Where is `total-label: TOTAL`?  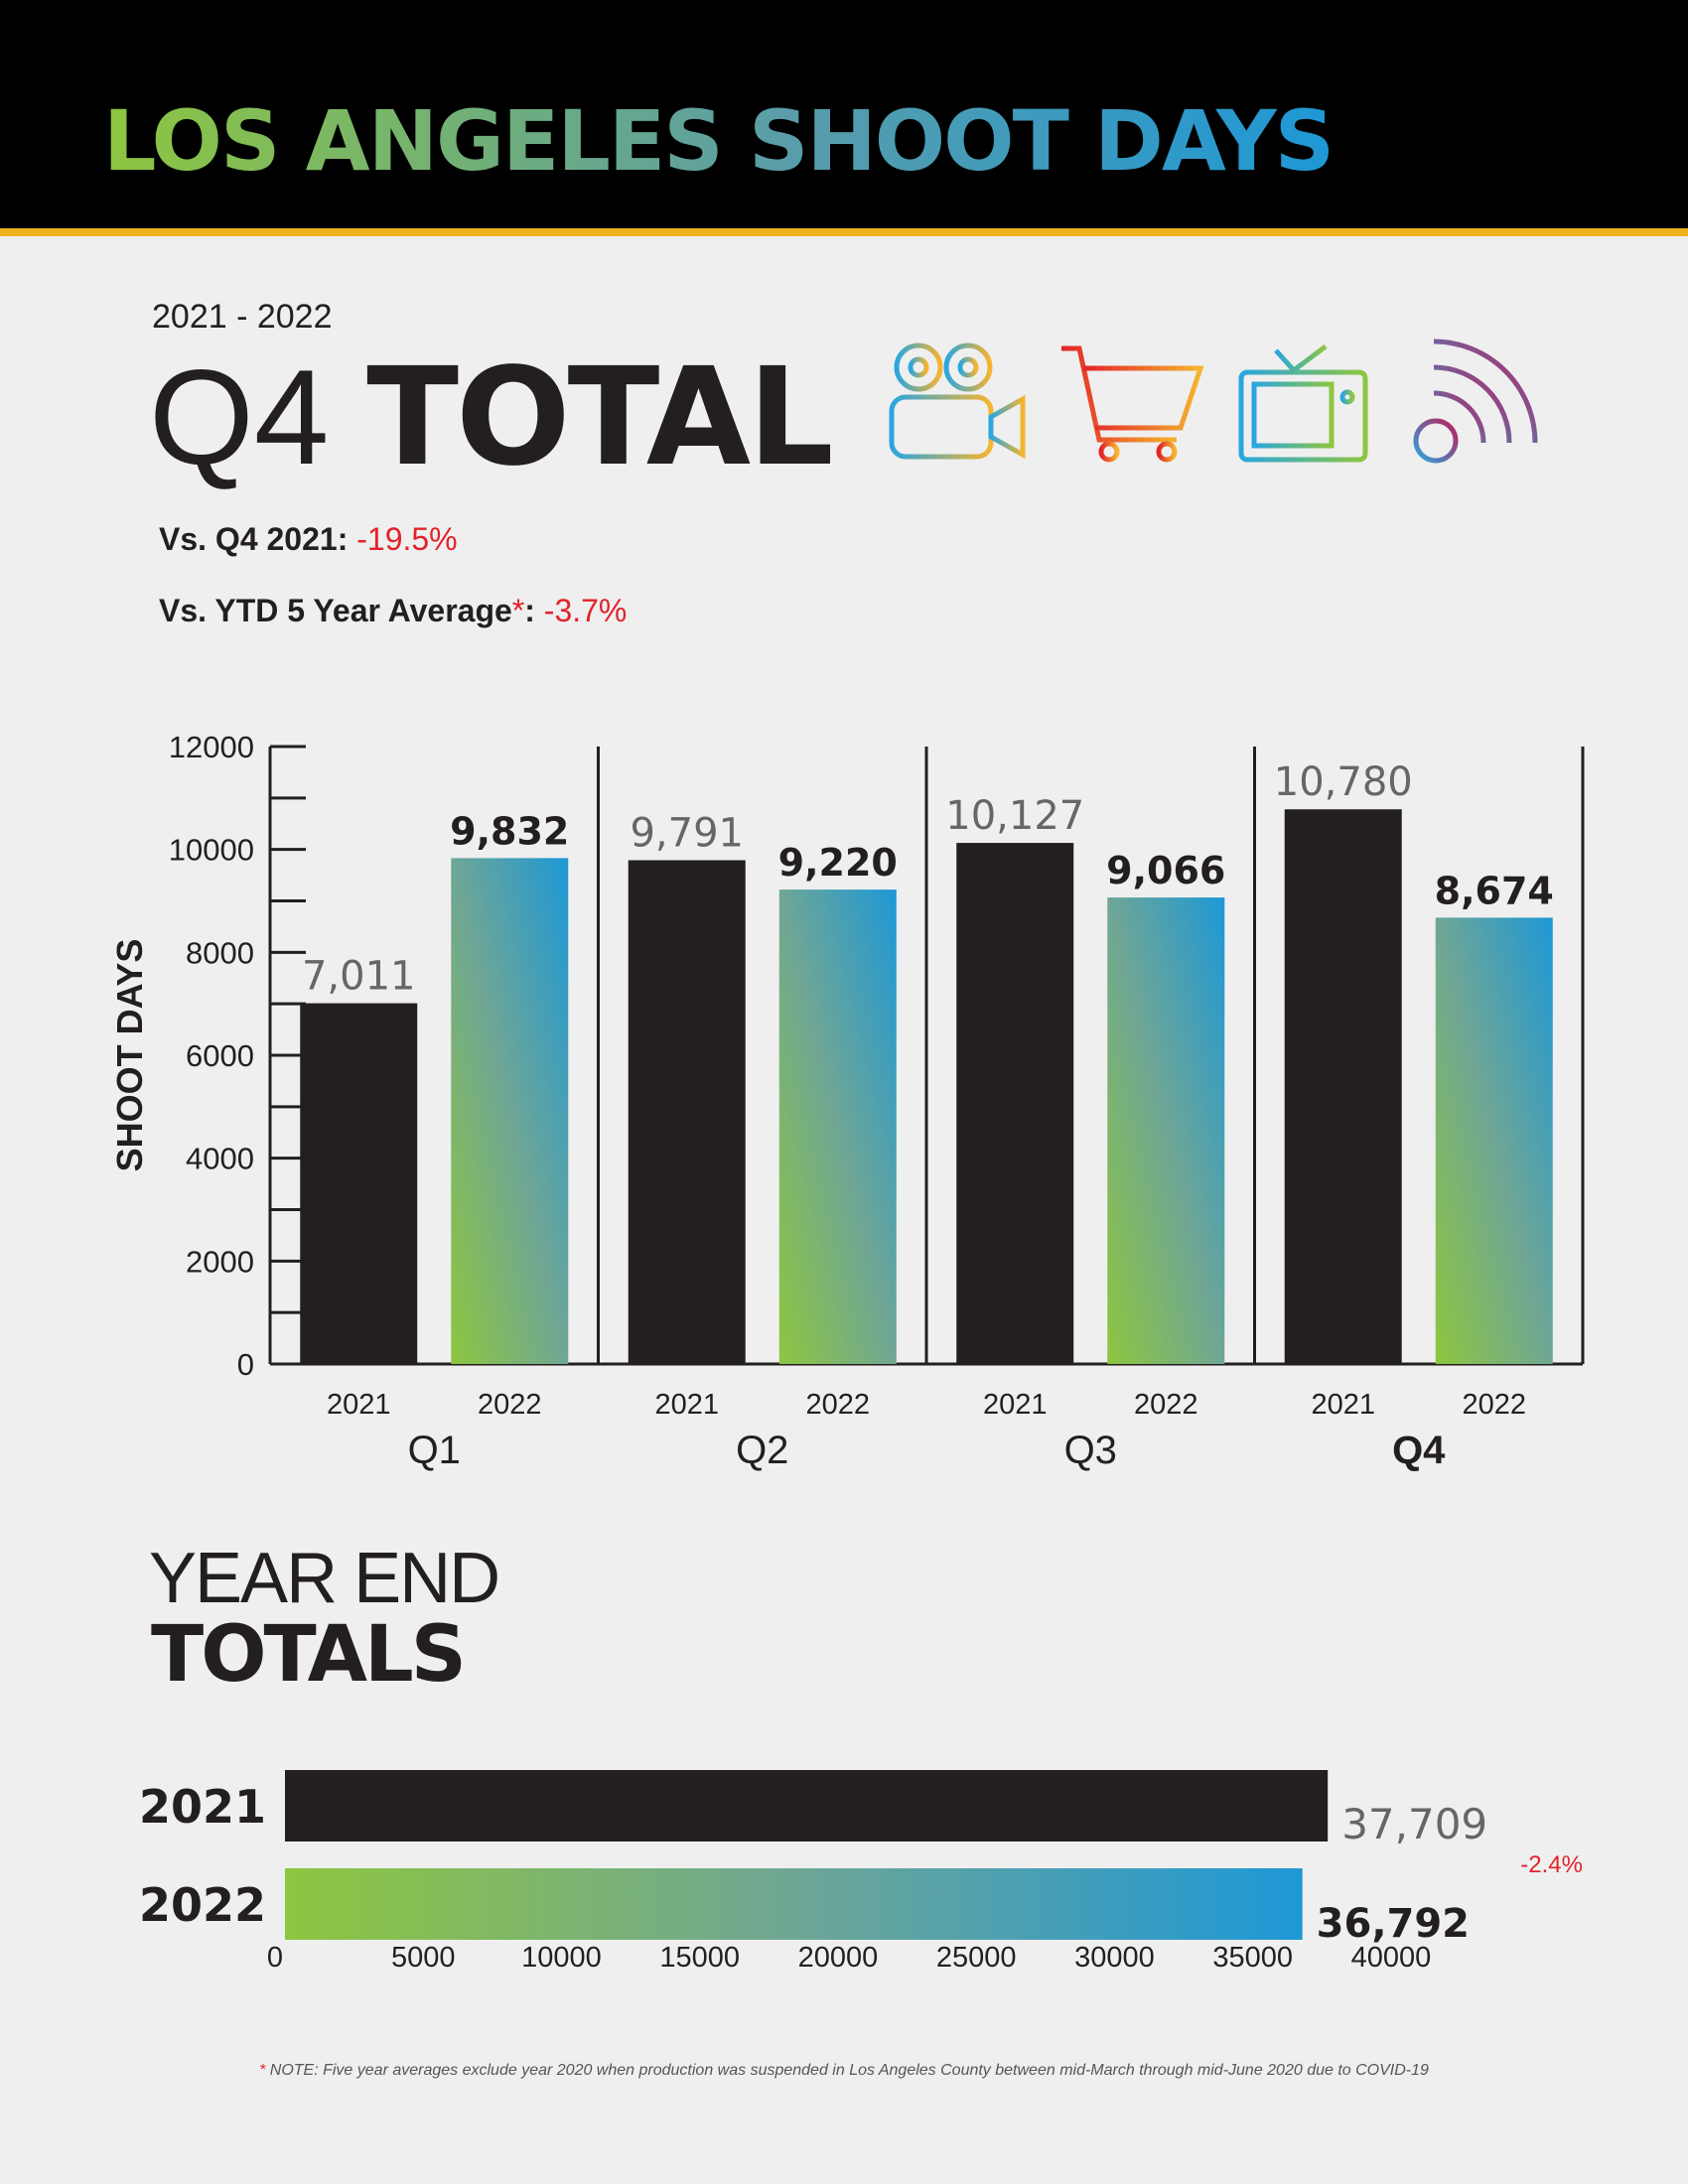 total-label: TOTAL is located at coordinates (600, 418).